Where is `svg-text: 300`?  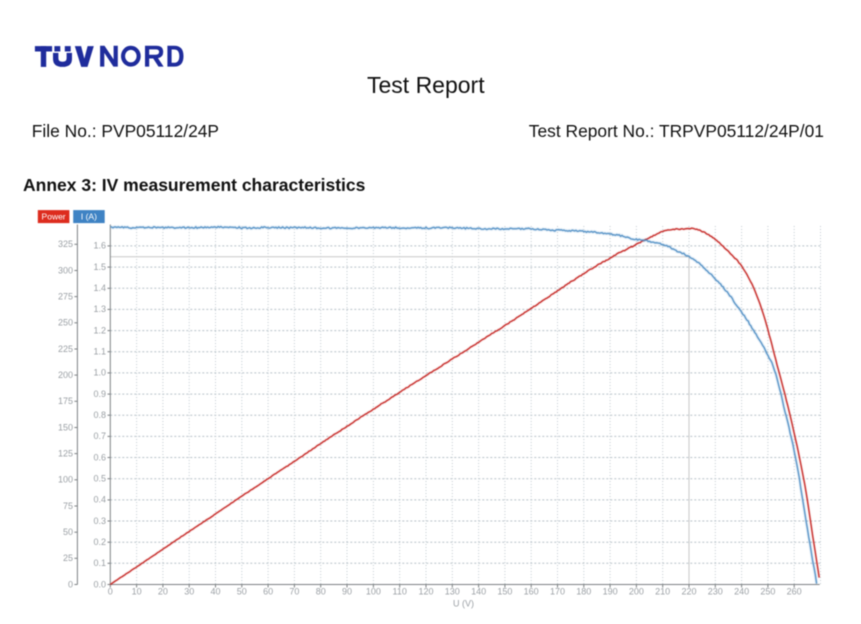 svg-text: 300 is located at coordinates (65, 270).